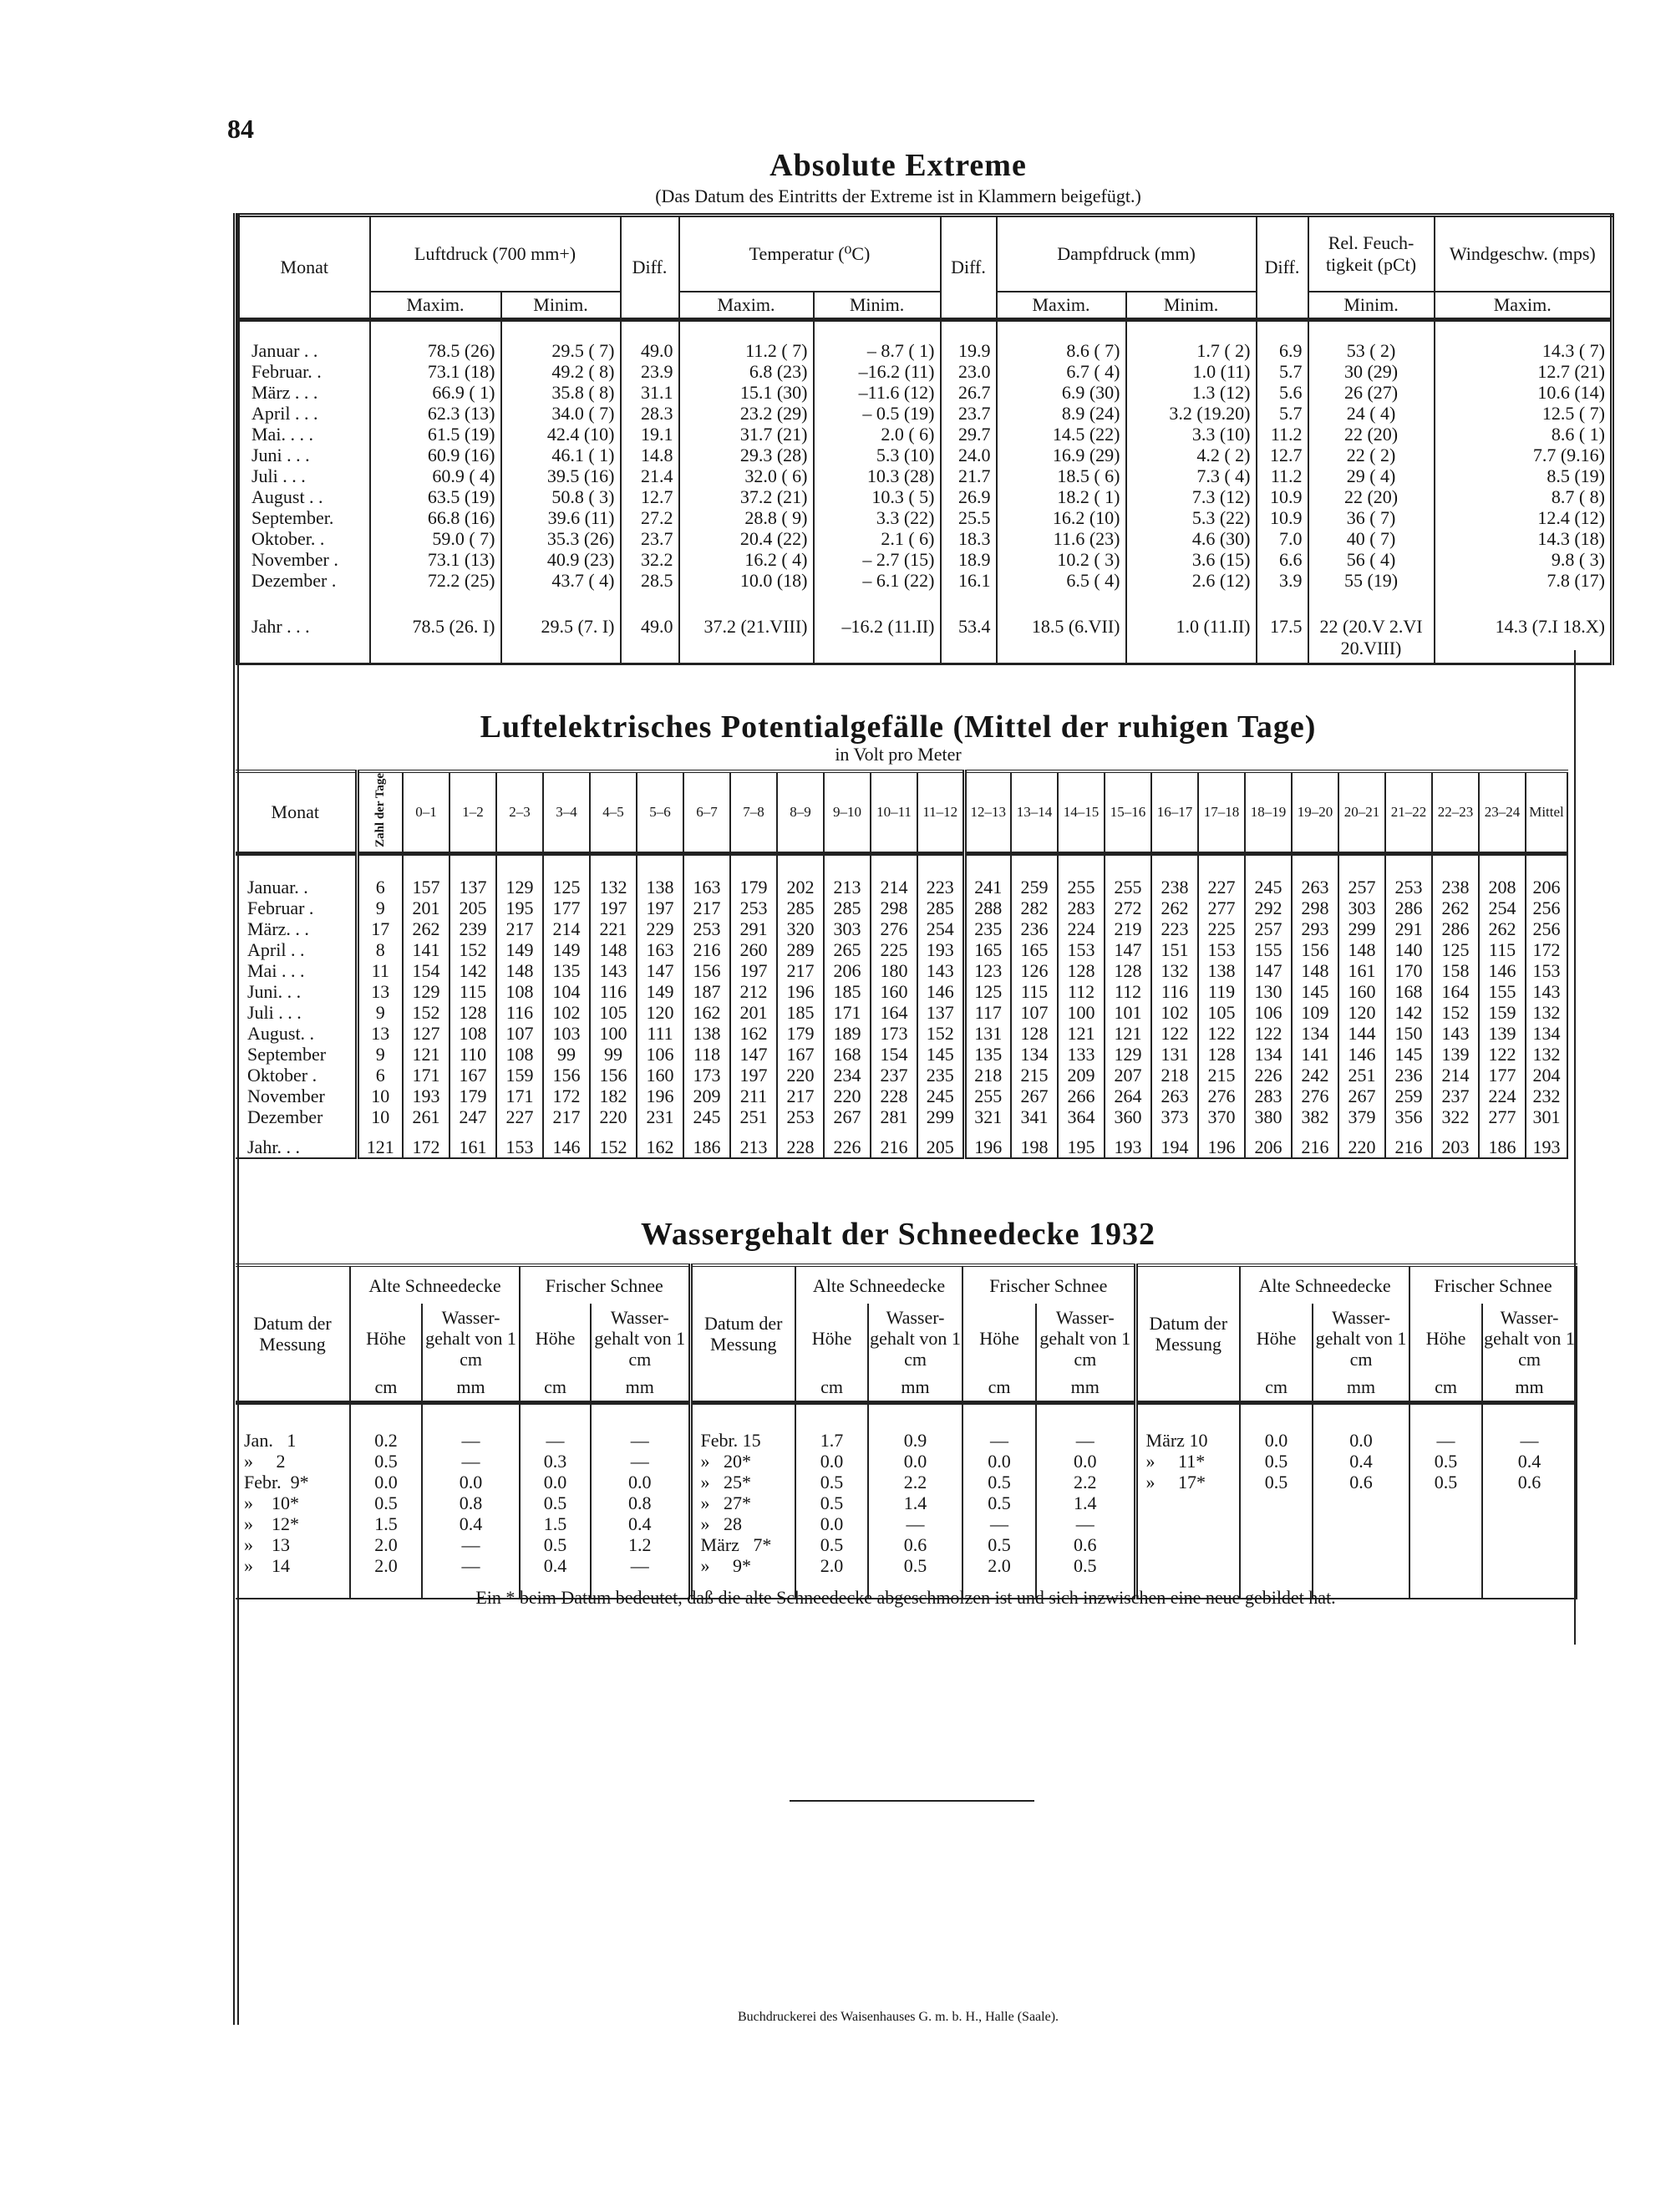  What do you see at coordinates (1221, 908) in the screenshot?
I see `value-cell: 277` at bounding box center [1221, 908].